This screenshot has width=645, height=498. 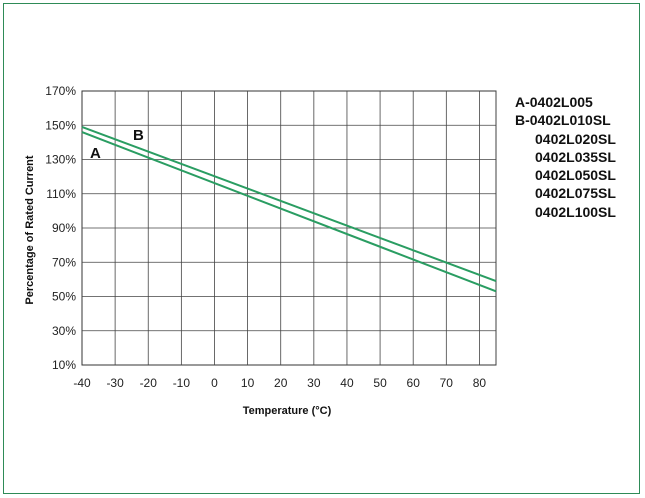 I want to click on x-tick-label: -10, so click(x=182, y=383).